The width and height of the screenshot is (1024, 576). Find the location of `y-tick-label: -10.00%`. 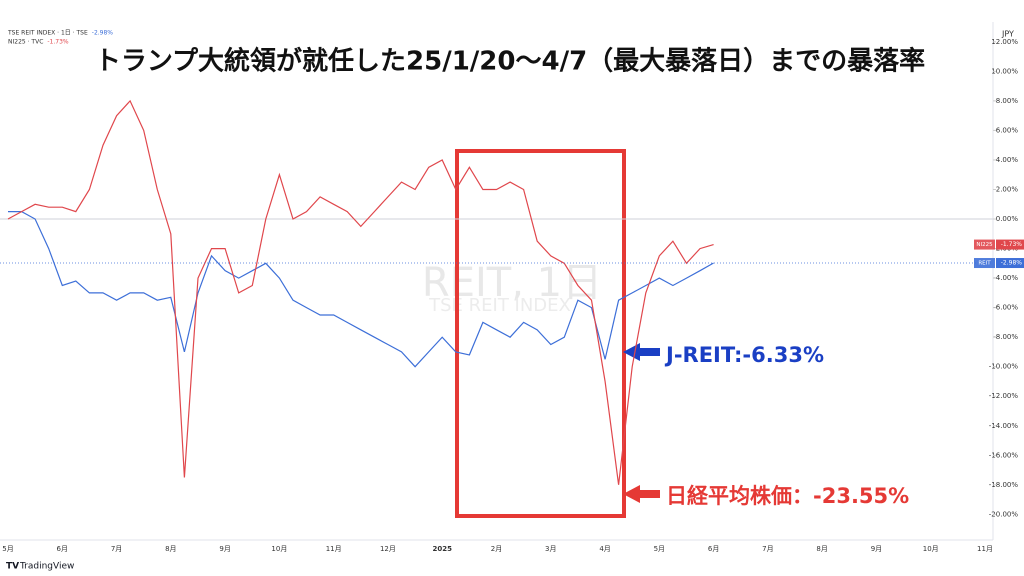

y-tick-label: -10.00% is located at coordinates (1004, 367).